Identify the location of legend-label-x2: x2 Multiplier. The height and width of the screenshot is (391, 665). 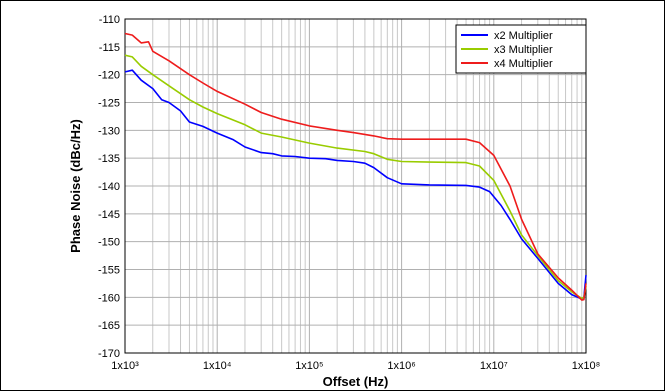
(523, 36).